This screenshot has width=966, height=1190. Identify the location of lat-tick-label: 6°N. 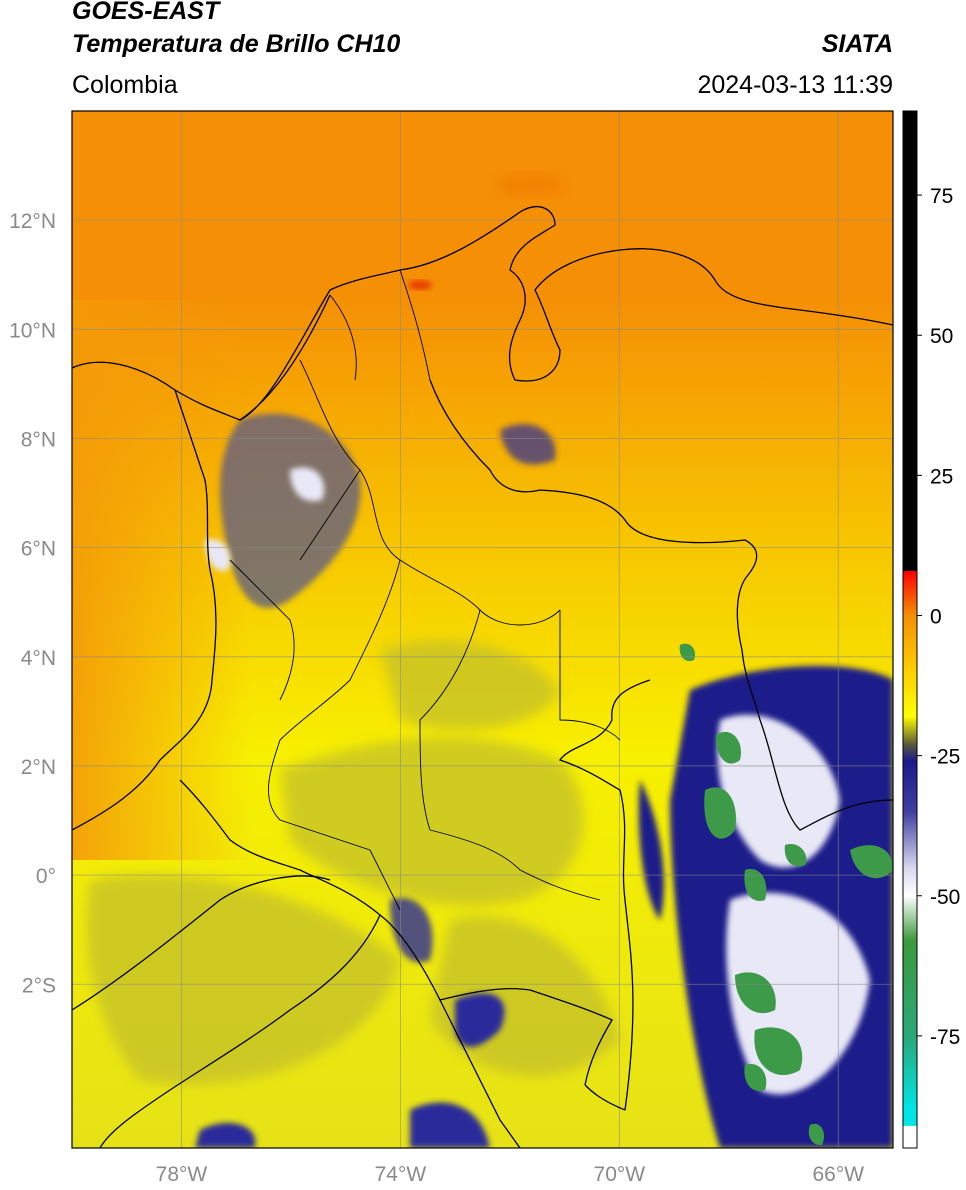
(38, 549).